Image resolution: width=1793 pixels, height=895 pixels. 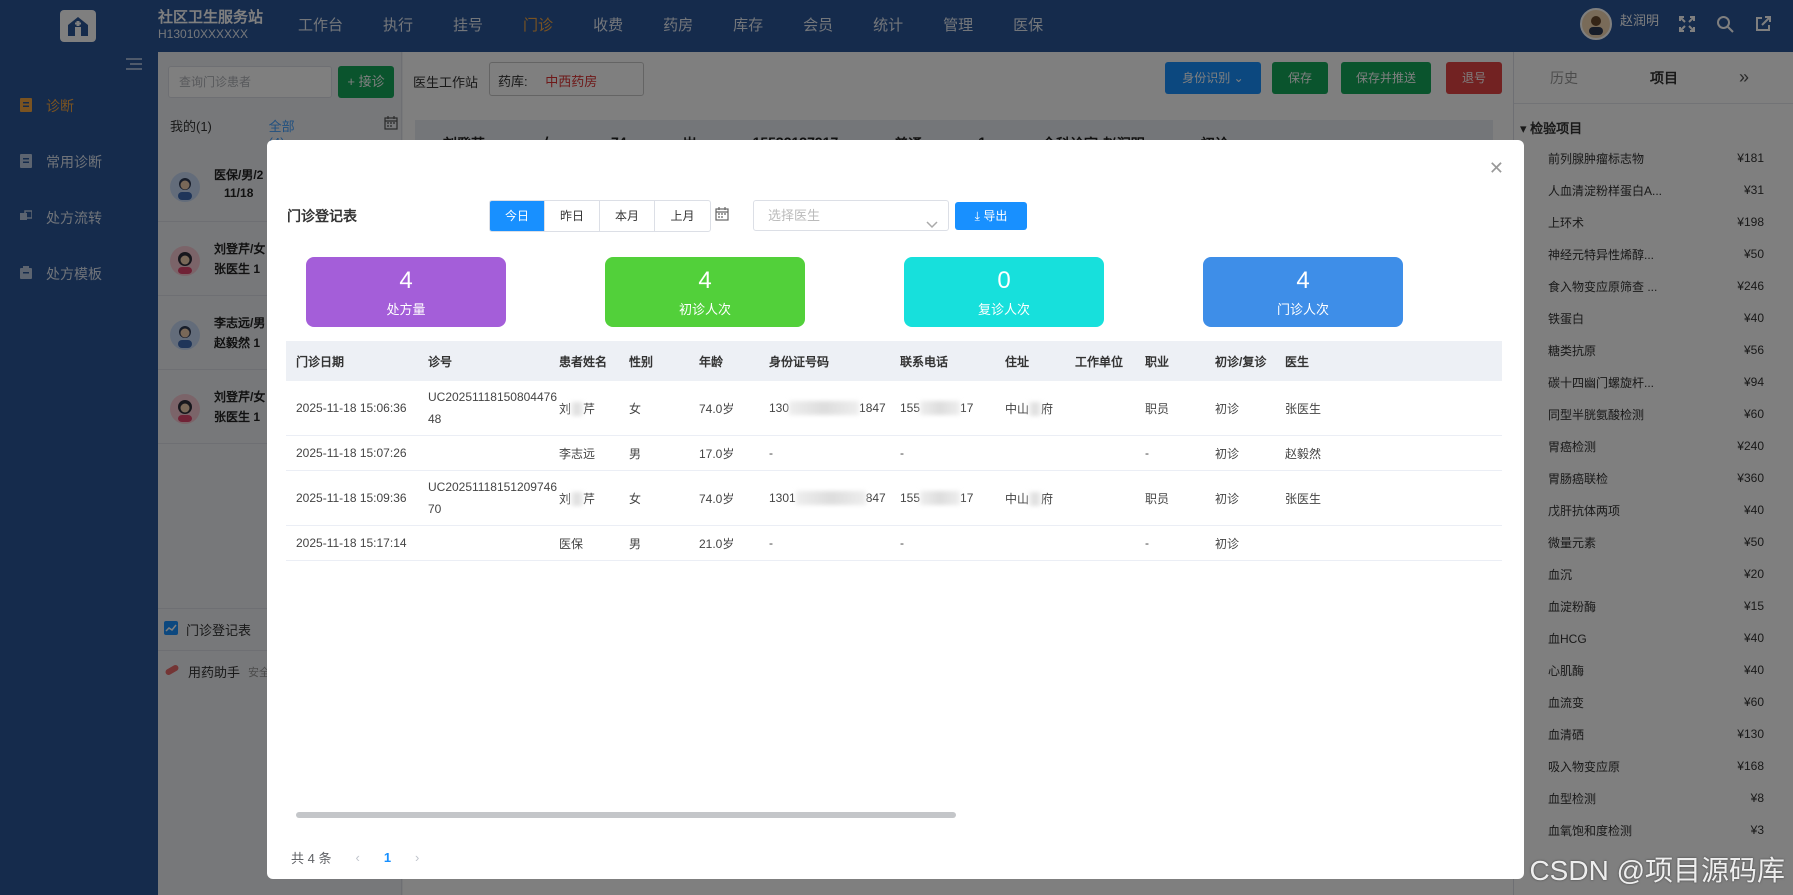 I want to click on stat-value: 4, so click(x=406, y=280).